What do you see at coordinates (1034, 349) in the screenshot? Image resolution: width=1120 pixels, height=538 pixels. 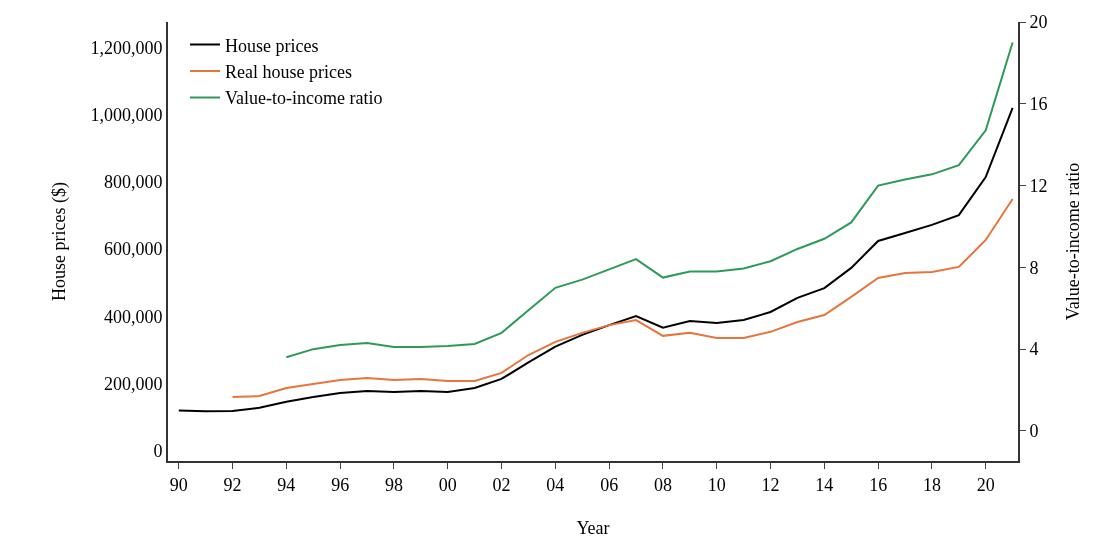 I see `y2-tick-label: 4` at bounding box center [1034, 349].